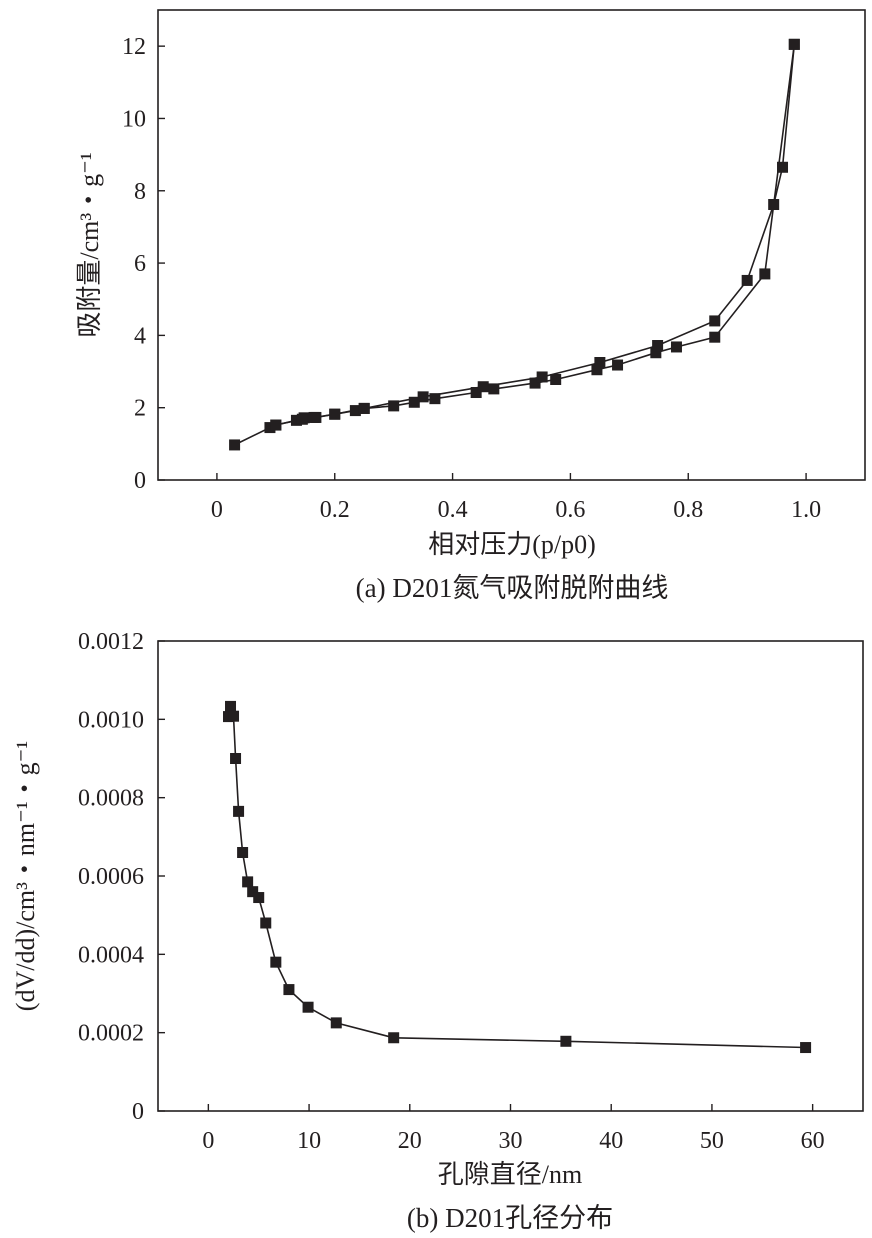 This screenshot has height=1238, width=872. Describe the element at coordinates (813, 1141) in the screenshot. I see `x-tick-label: 60` at that location.